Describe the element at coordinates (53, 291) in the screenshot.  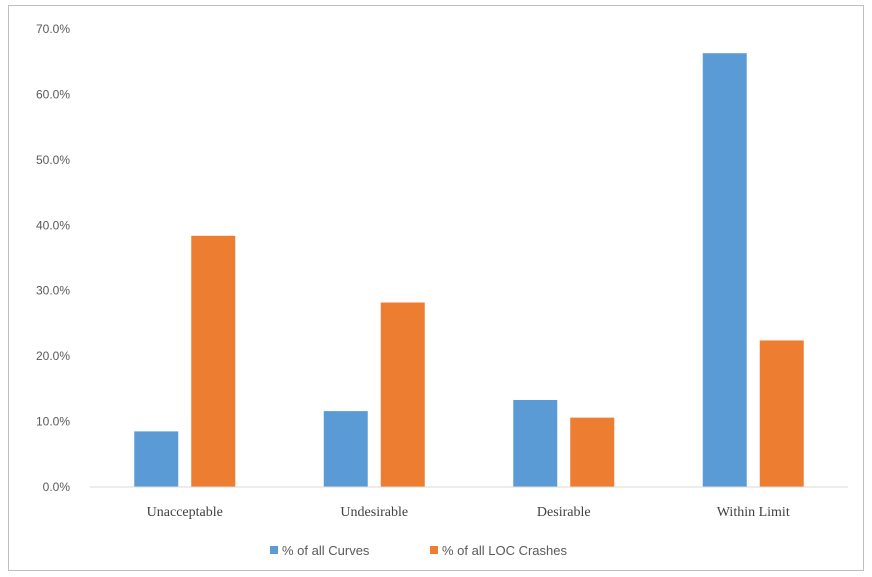
I see `y-tick-label: 30.0%` at that location.